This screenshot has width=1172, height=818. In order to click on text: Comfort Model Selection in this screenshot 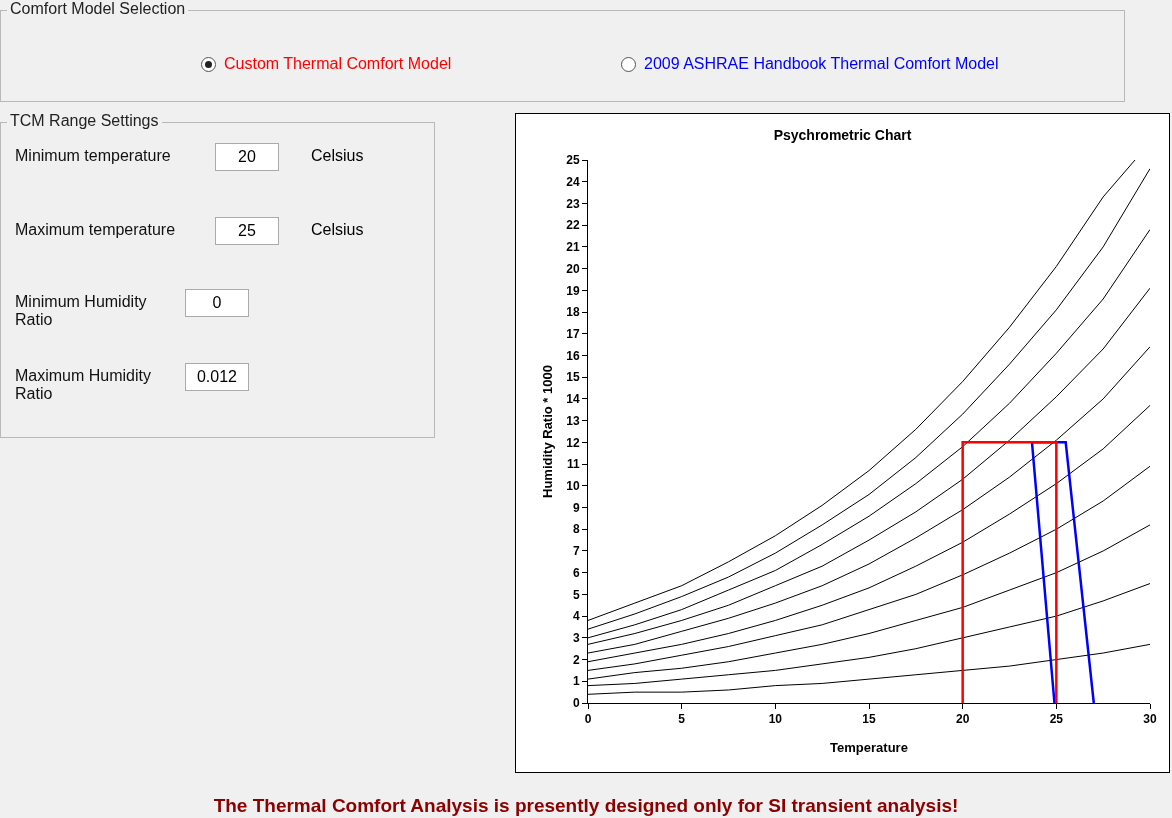, I will do `click(98, 9)`.